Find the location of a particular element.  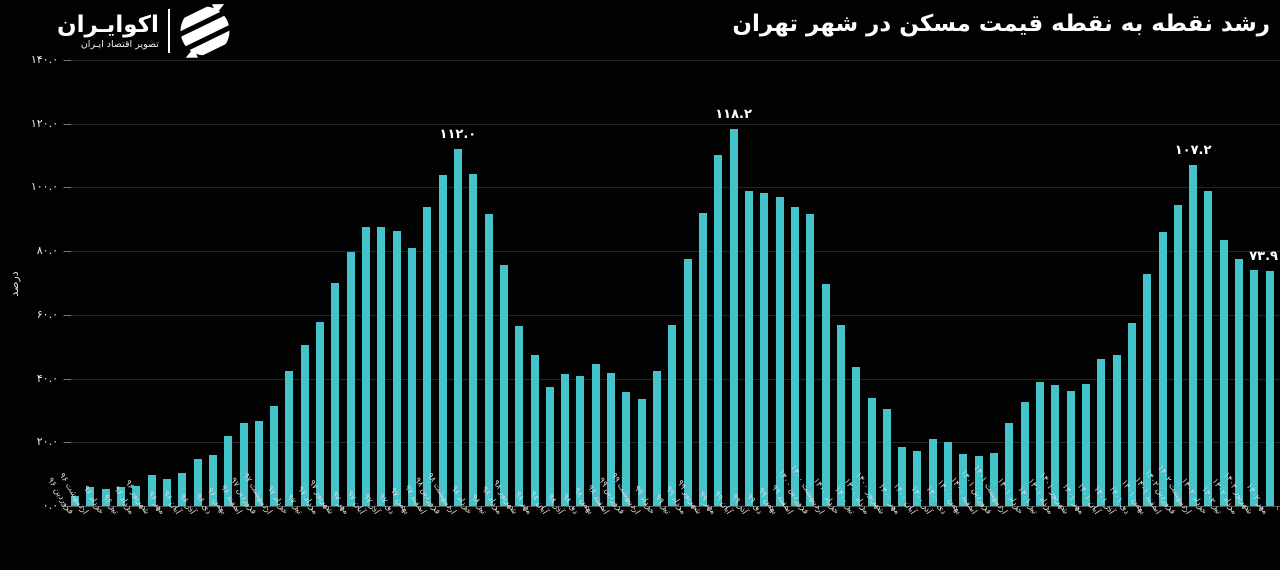

y-tick-label: ۴۰.۰ is located at coordinates (47, 378).